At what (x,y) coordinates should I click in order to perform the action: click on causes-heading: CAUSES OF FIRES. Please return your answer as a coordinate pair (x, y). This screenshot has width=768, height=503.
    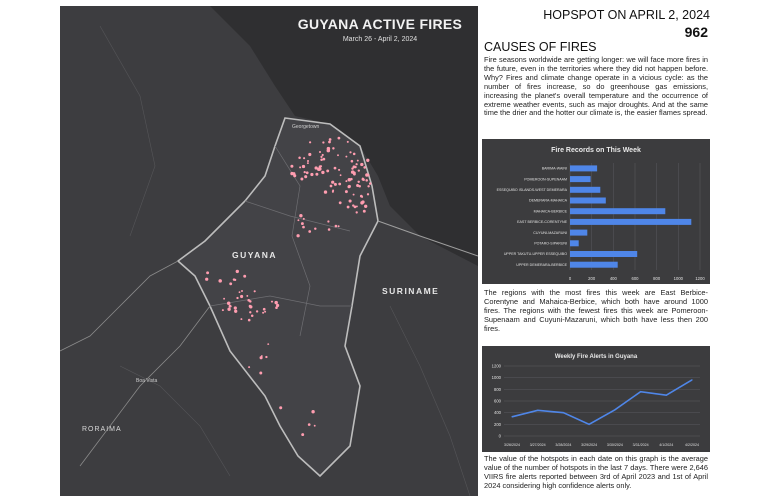
    Looking at the image, I should click on (540, 47).